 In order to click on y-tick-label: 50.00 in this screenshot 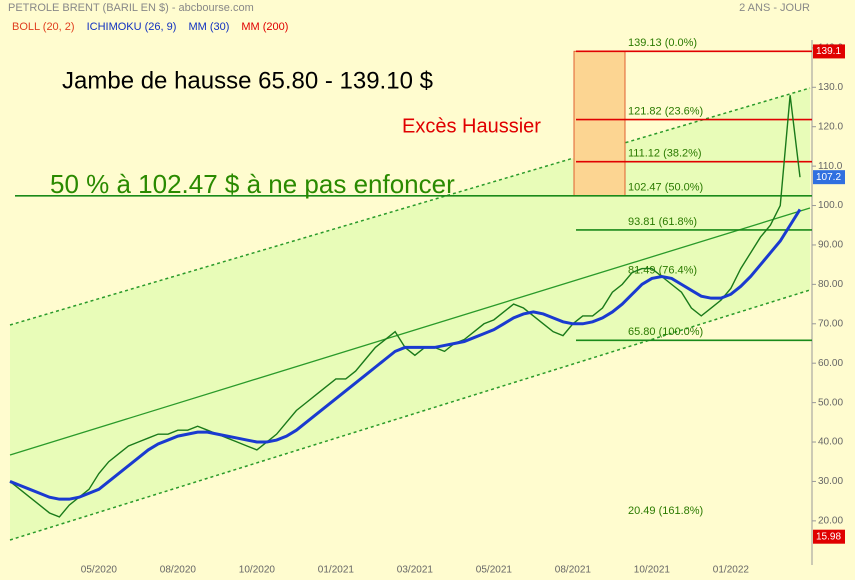, I will do `click(830, 402)`.